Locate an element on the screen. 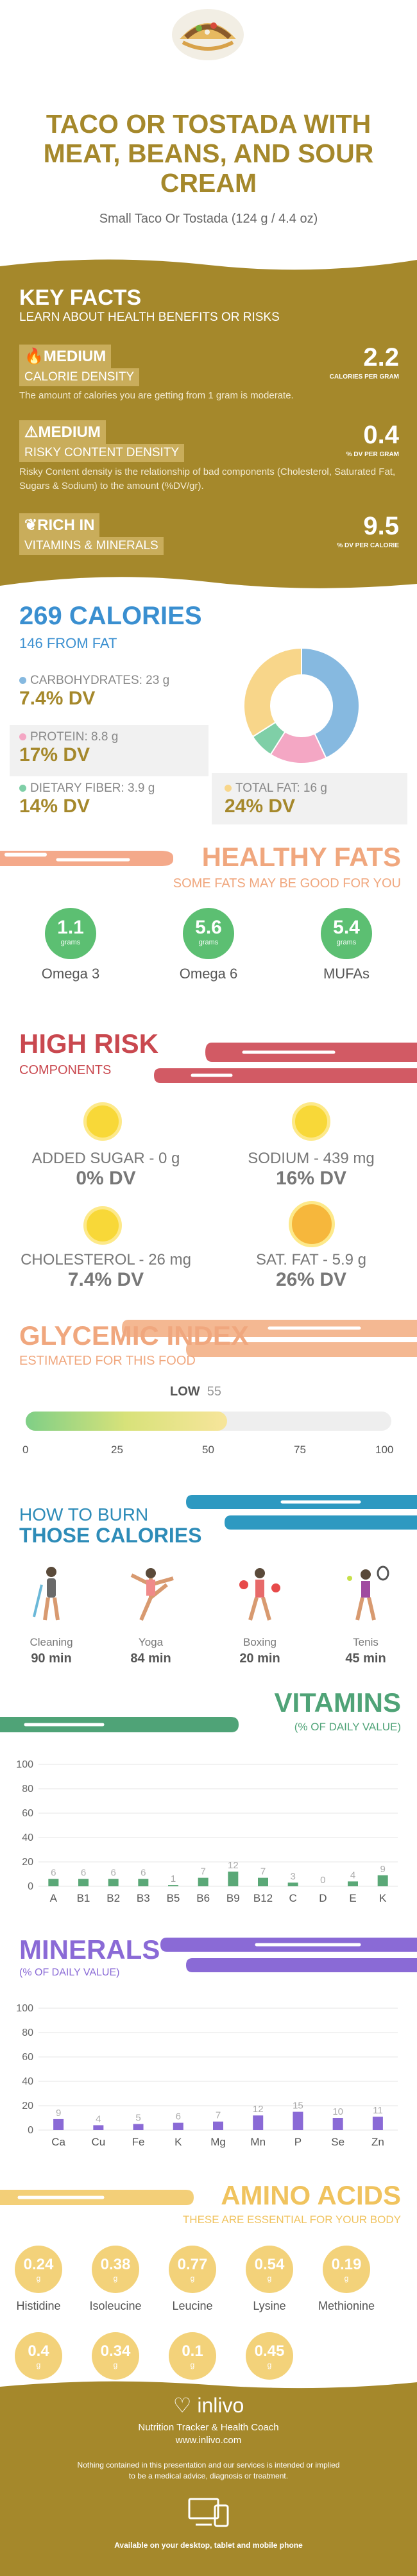 Image resolution: width=417 pixels, height=2576 pixels. x-category-label: Fe is located at coordinates (138, 2142).